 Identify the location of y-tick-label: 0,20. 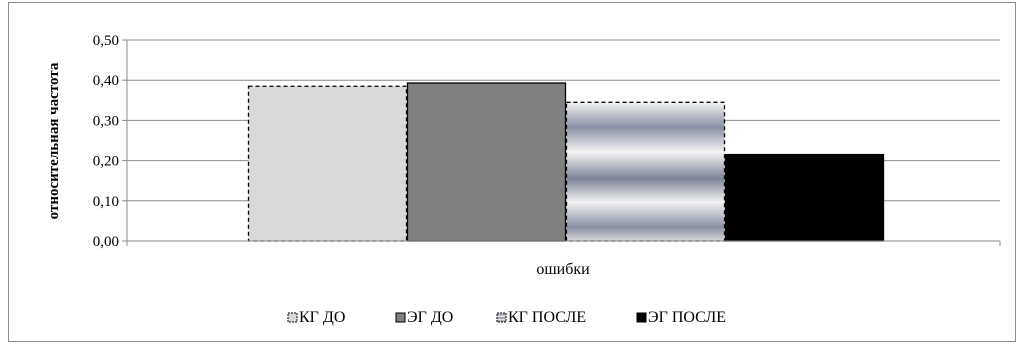
(106, 162).